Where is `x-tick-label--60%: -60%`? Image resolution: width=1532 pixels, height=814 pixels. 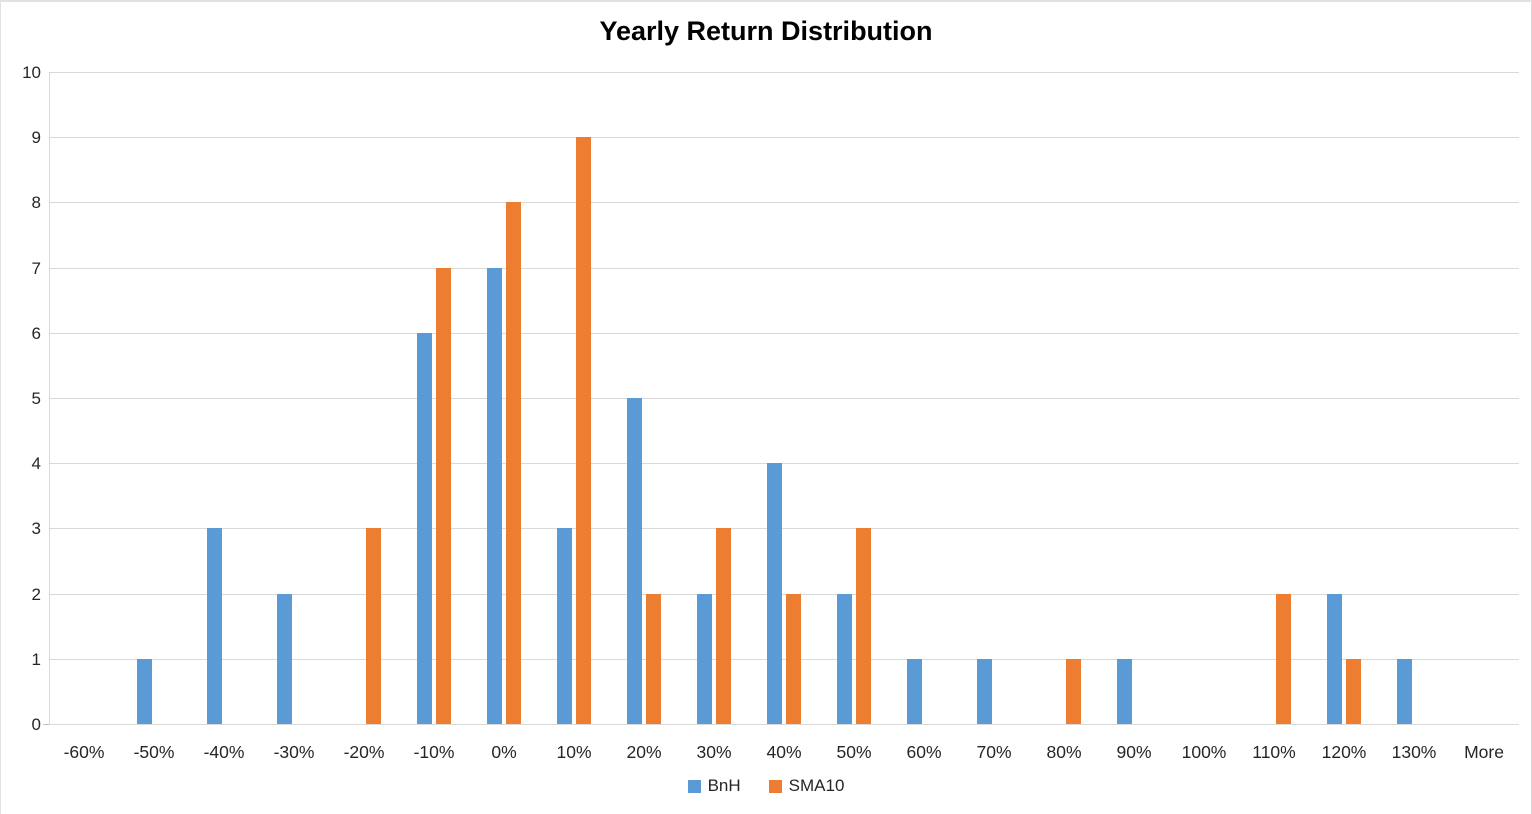
x-tick-label--60%: -60% is located at coordinates (84, 752).